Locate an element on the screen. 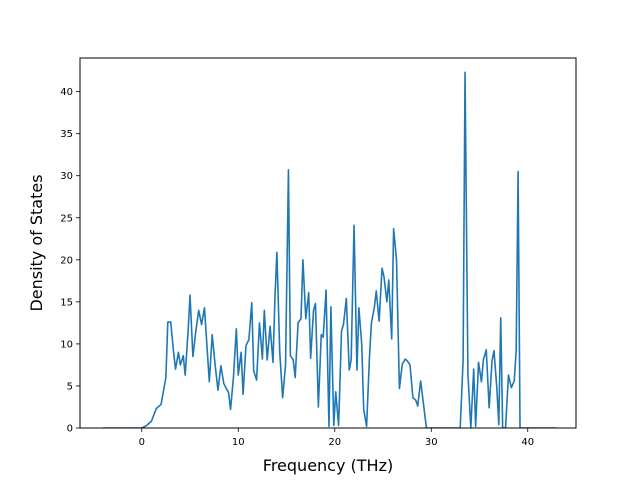 Image resolution: width=640 pixels, height=480 pixels. y-tick-label: 40 is located at coordinates (66, 92).